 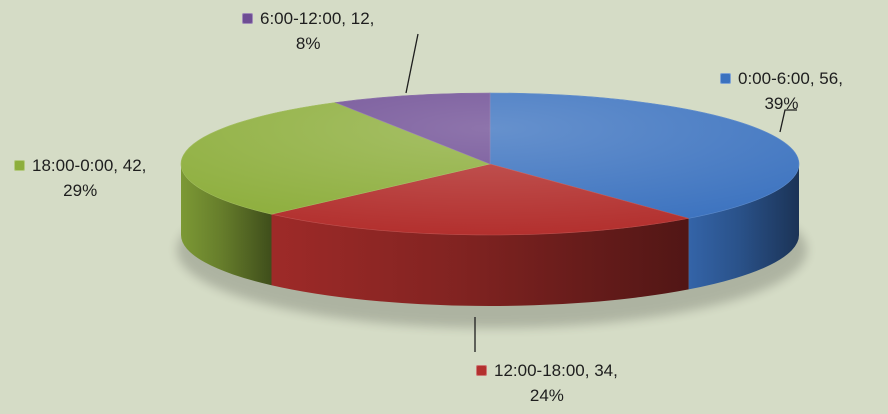 I want to click on swatch-6-12-icon, so click(x=247, y=18).